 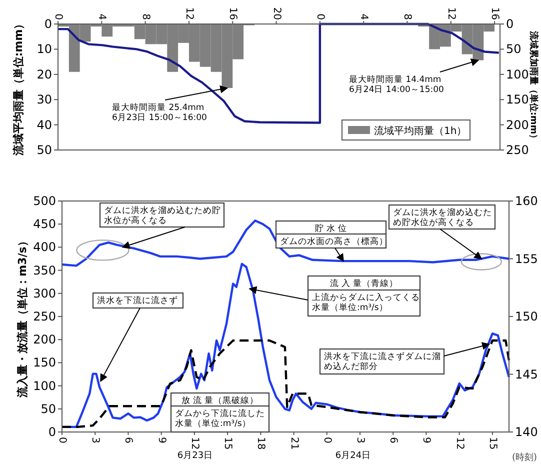 What do you see at coordinates (517, 74) in the screenshot?
I see `y2-tick-label: 100` at bounding box center [517, 74].